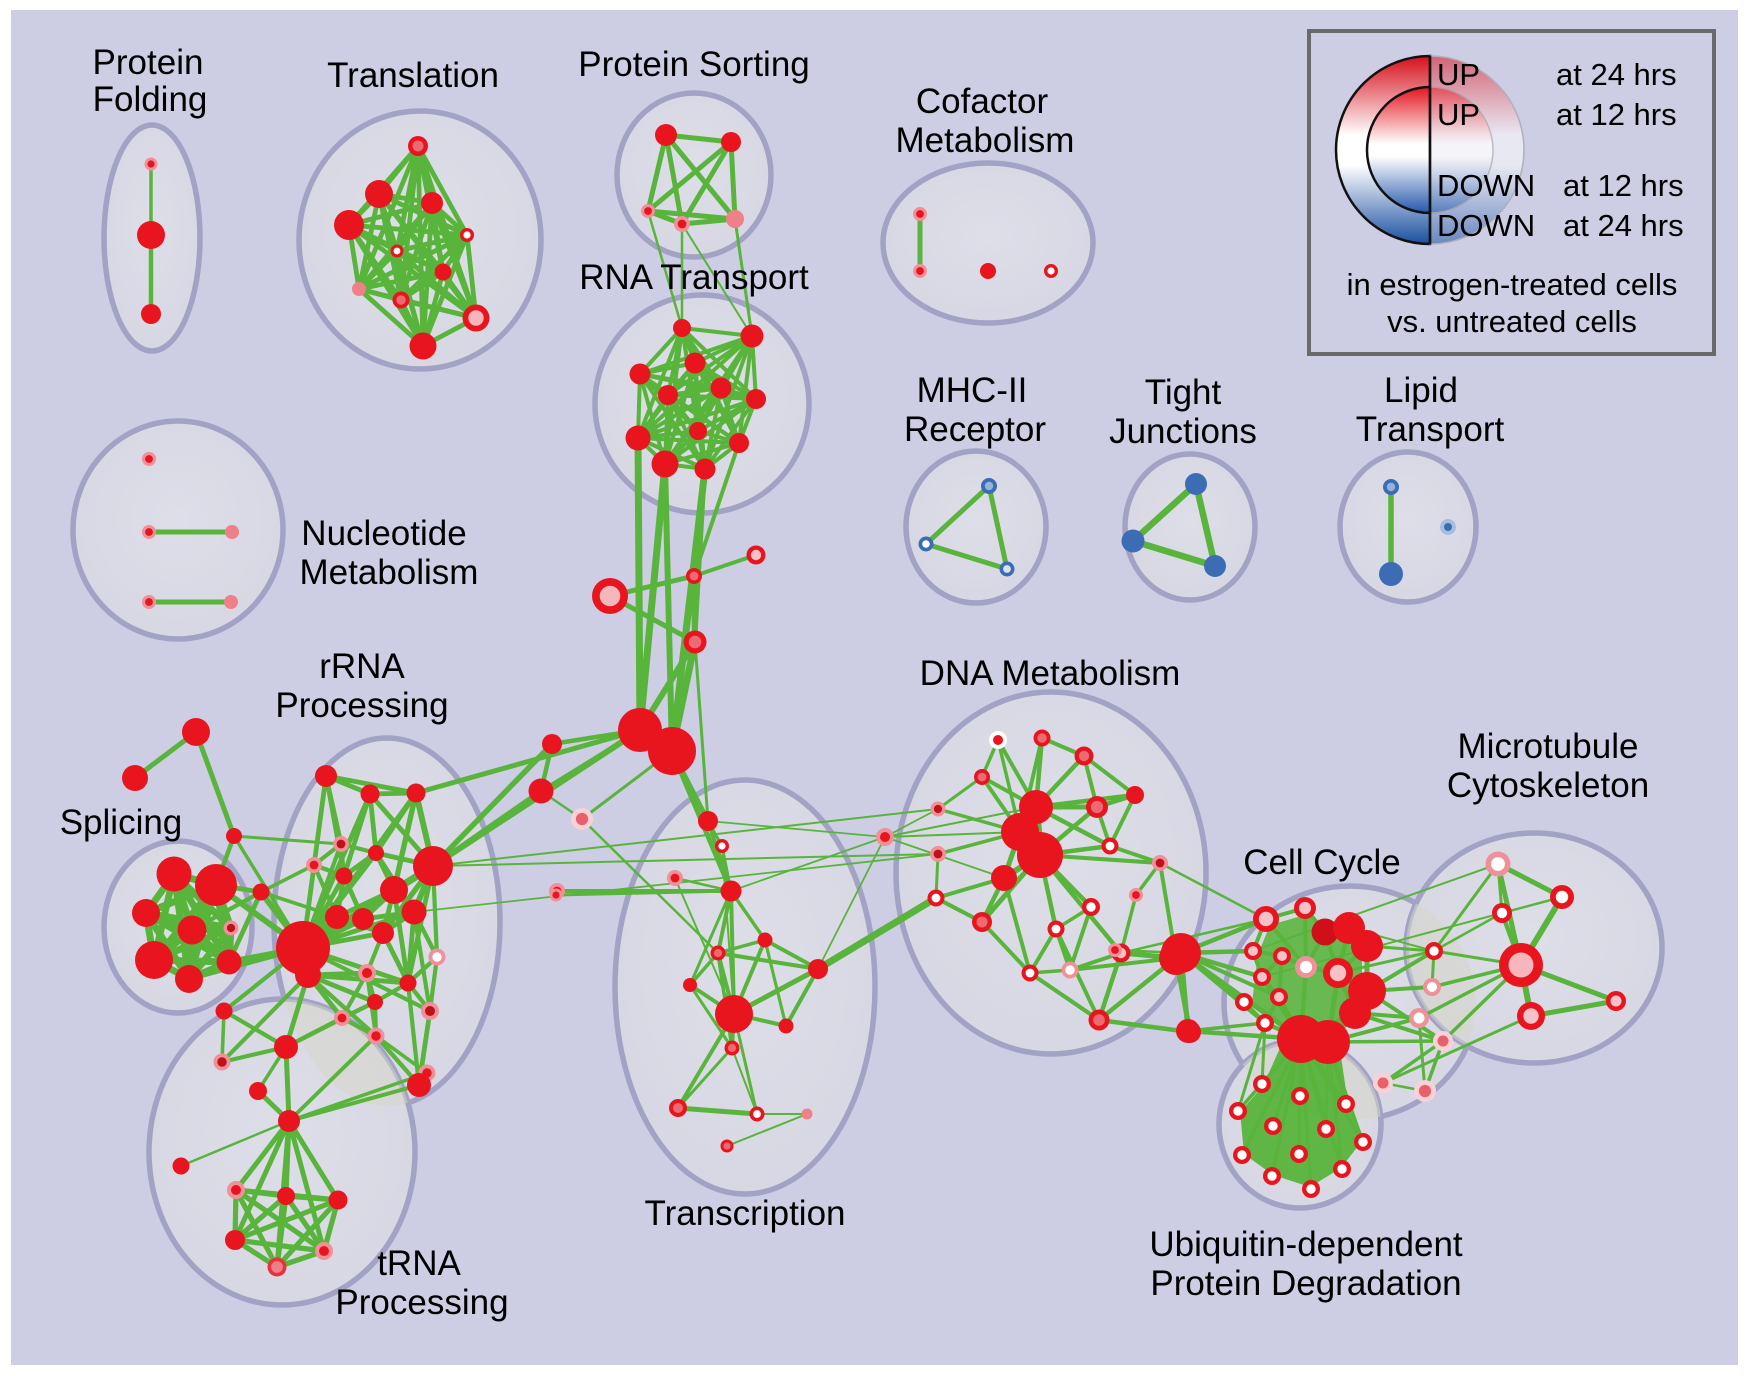 Image resolution: width=1750 pixels, height=1376 pixels. What do you see at coordinates (1305, 1283) in the screenshot?
I see `svg-text: Protein Degradation` at bounding box center [1305, 1283].